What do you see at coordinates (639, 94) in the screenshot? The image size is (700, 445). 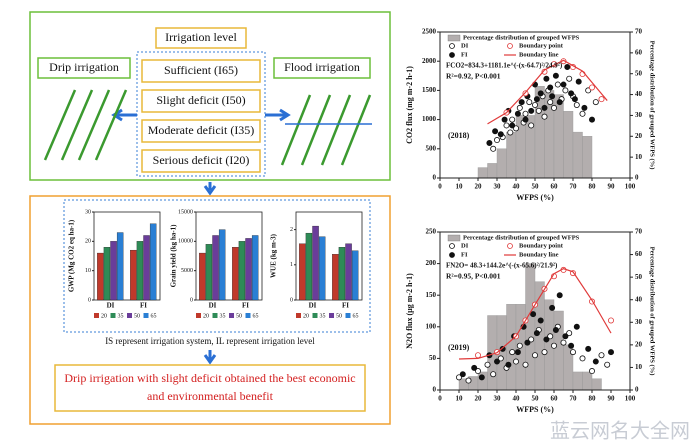 I see `y2-tick-label: 40` at bounding box center [639, 94].